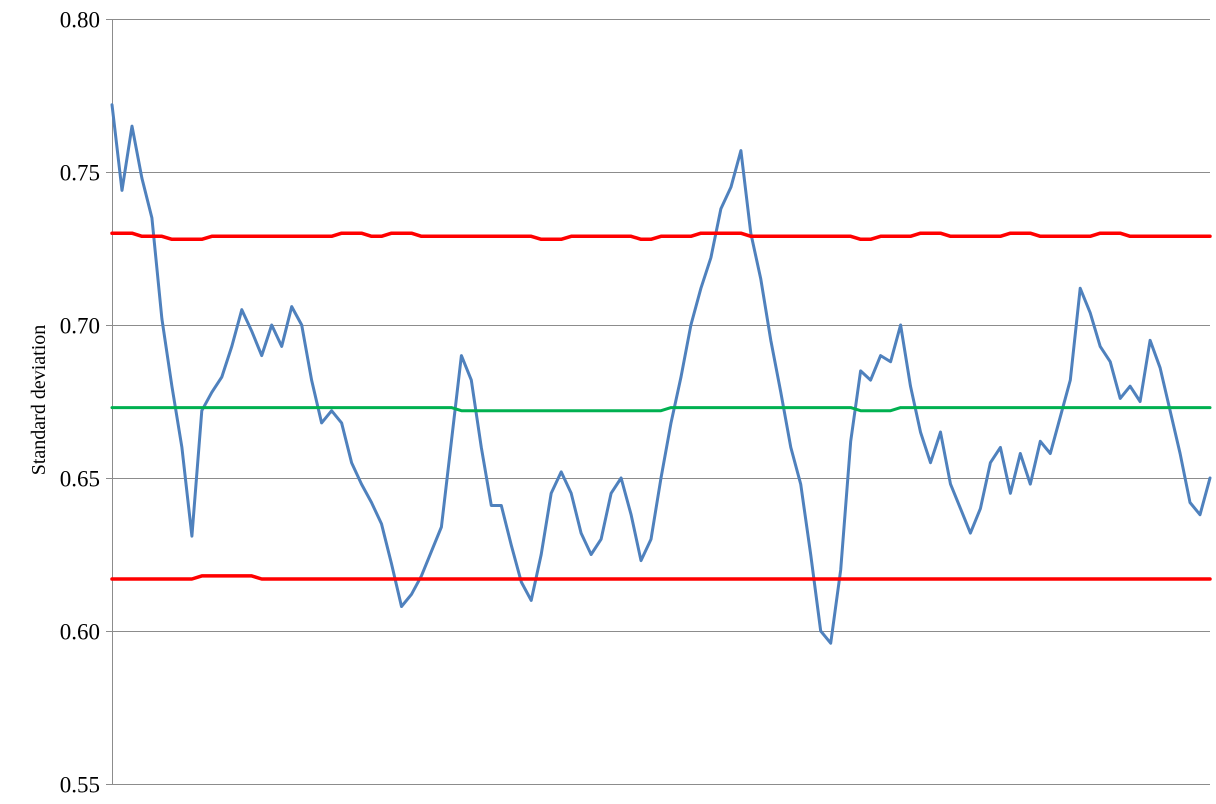  What do you see at coordinates (109, 402) in the screenshot?
I see `axes` at bounding box center [109, 402].